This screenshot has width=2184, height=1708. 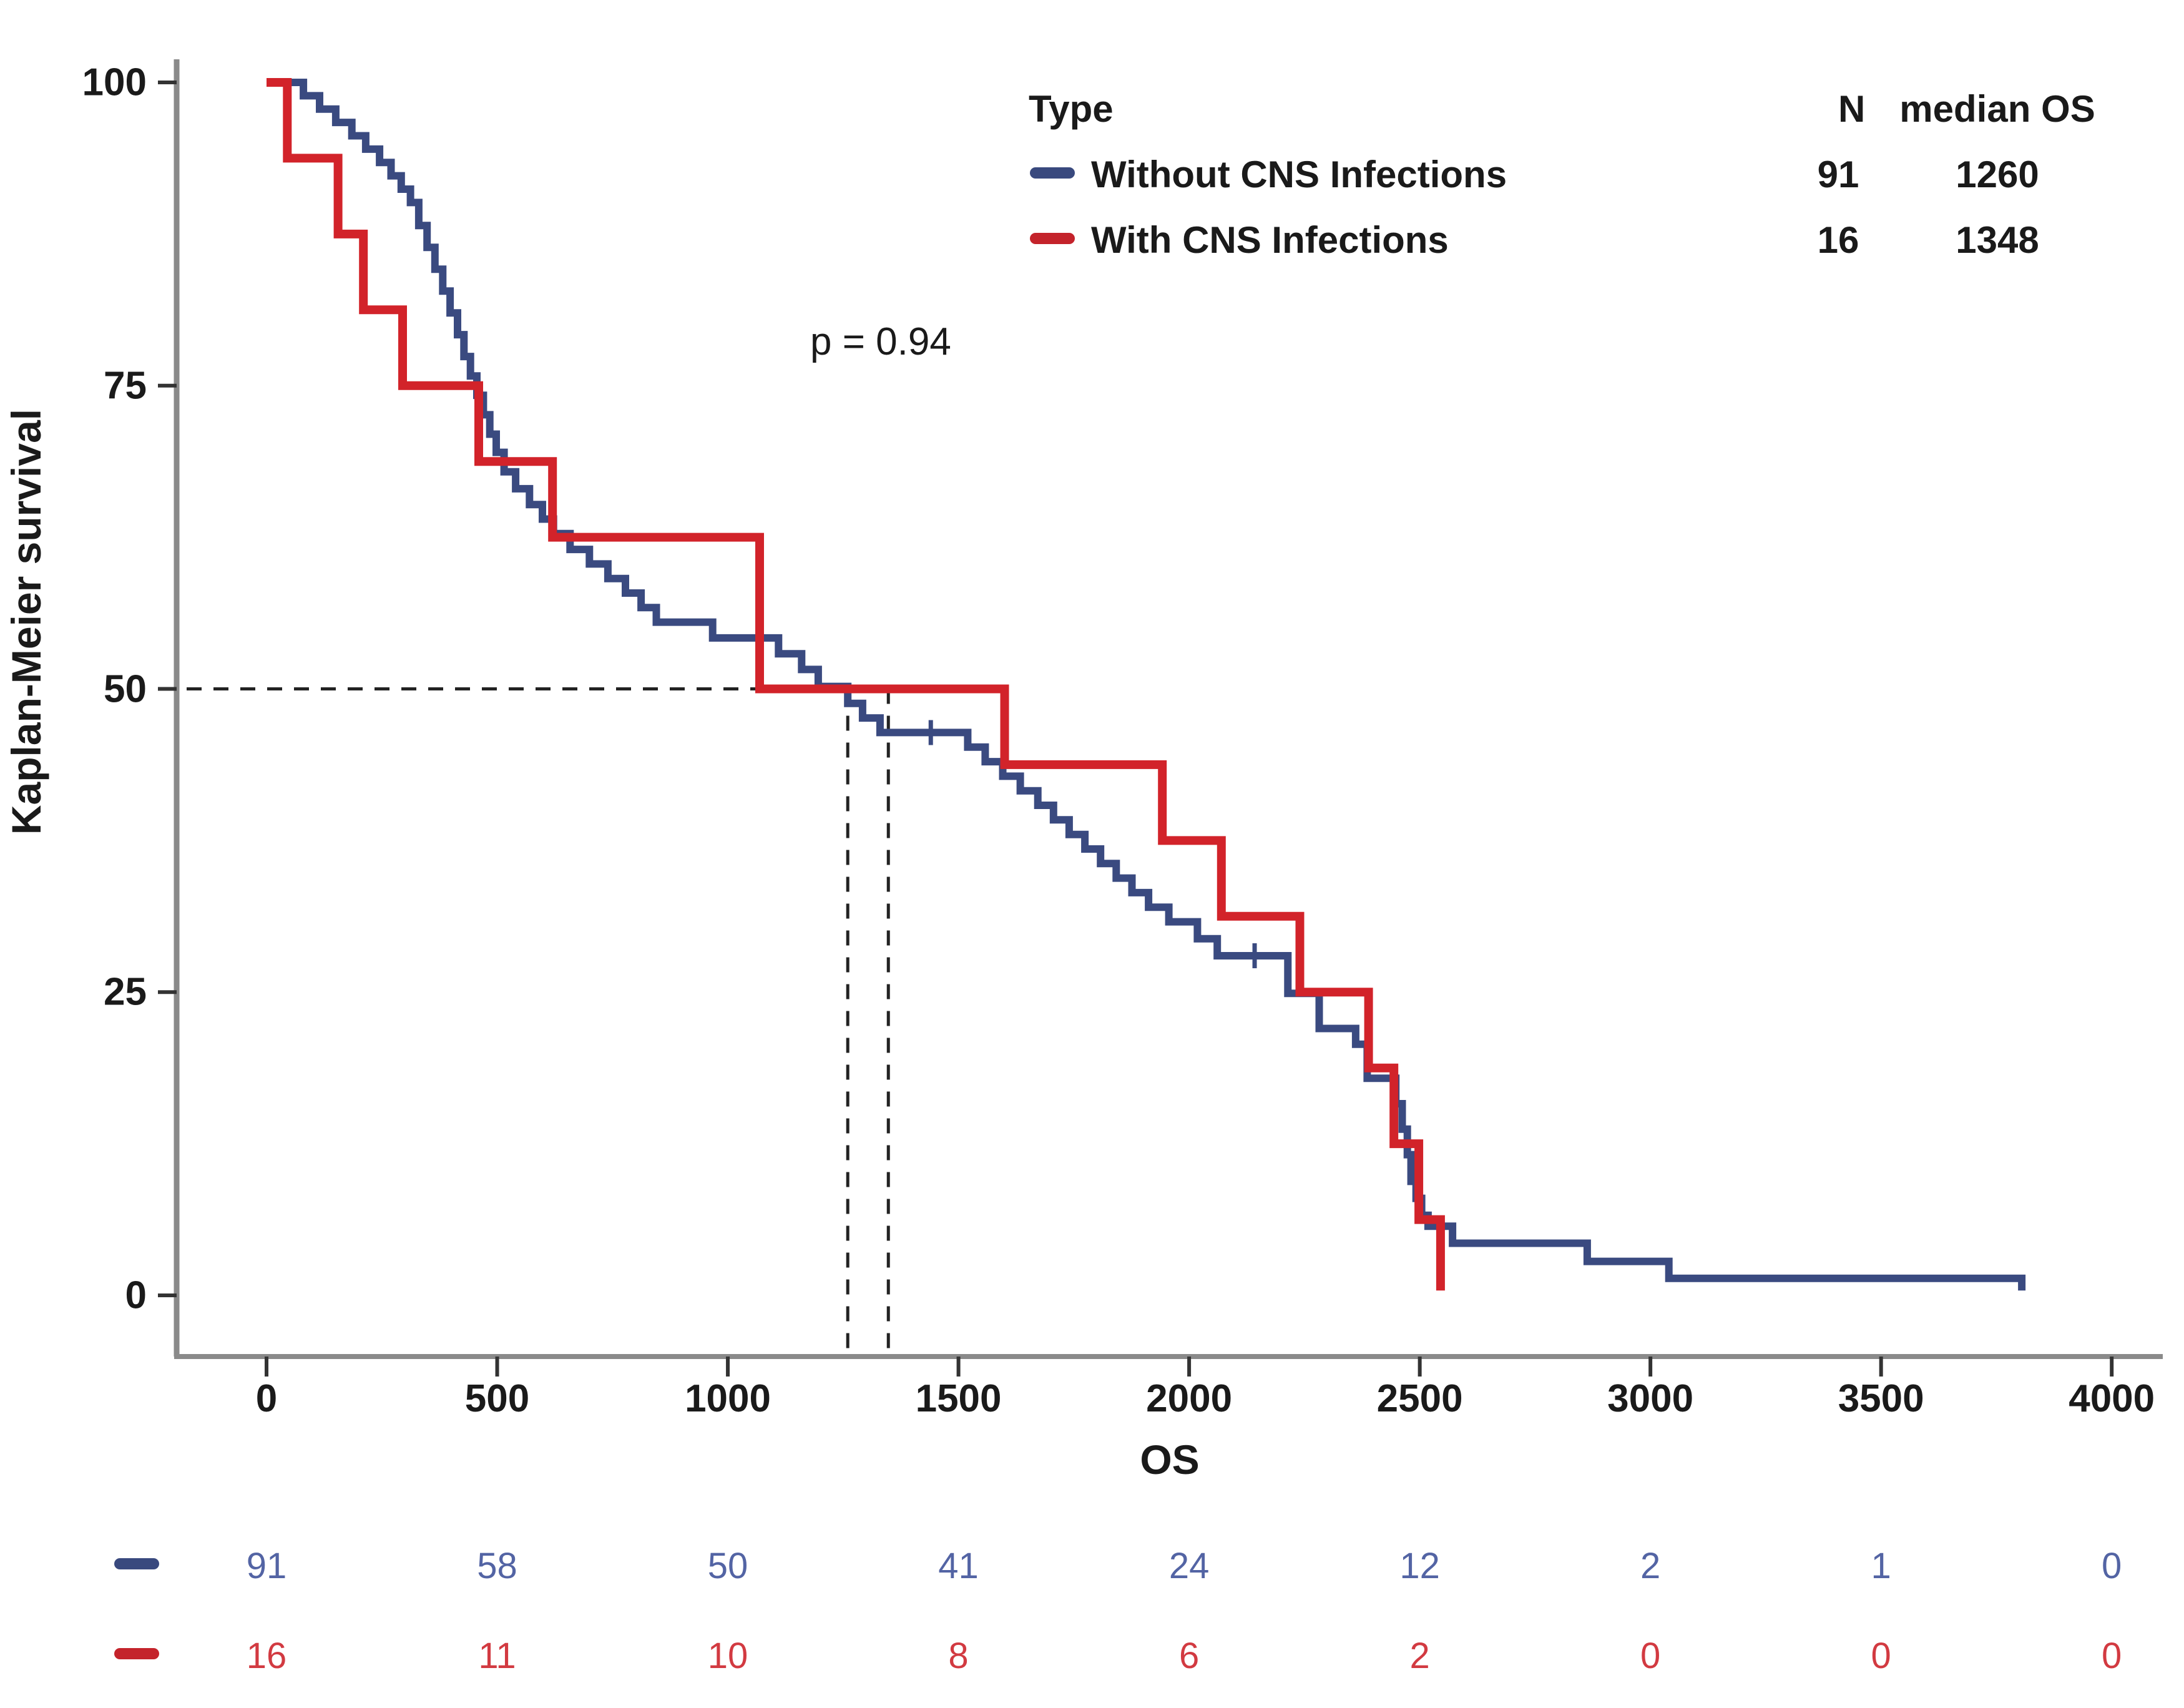 What do you see at coordinates (266, 1656) in the screenshot?
I see `risk-count-red: 16` at bounding box center [266, 1656].